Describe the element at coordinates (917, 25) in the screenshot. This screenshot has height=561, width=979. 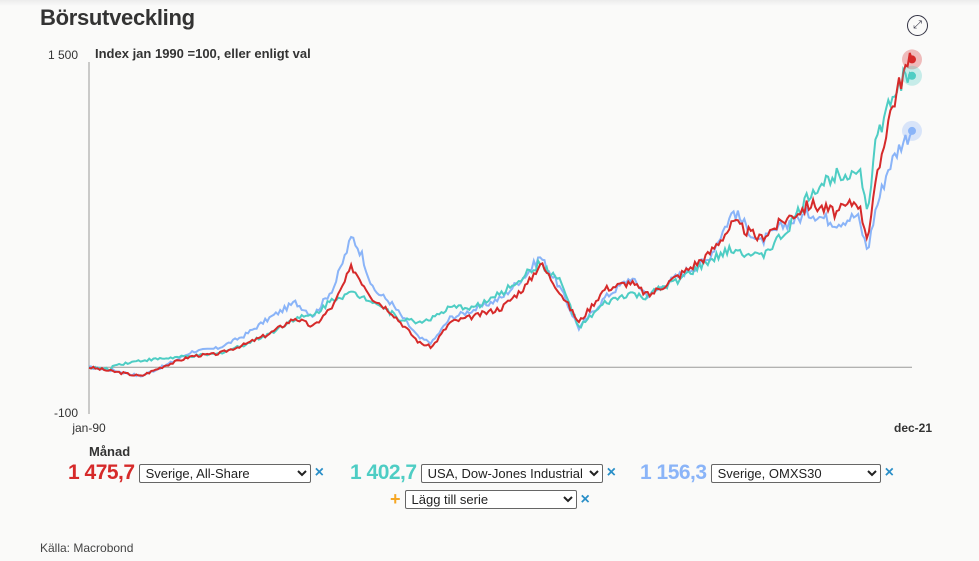
I see `expand-arrows-icon: ⤢` at that location.